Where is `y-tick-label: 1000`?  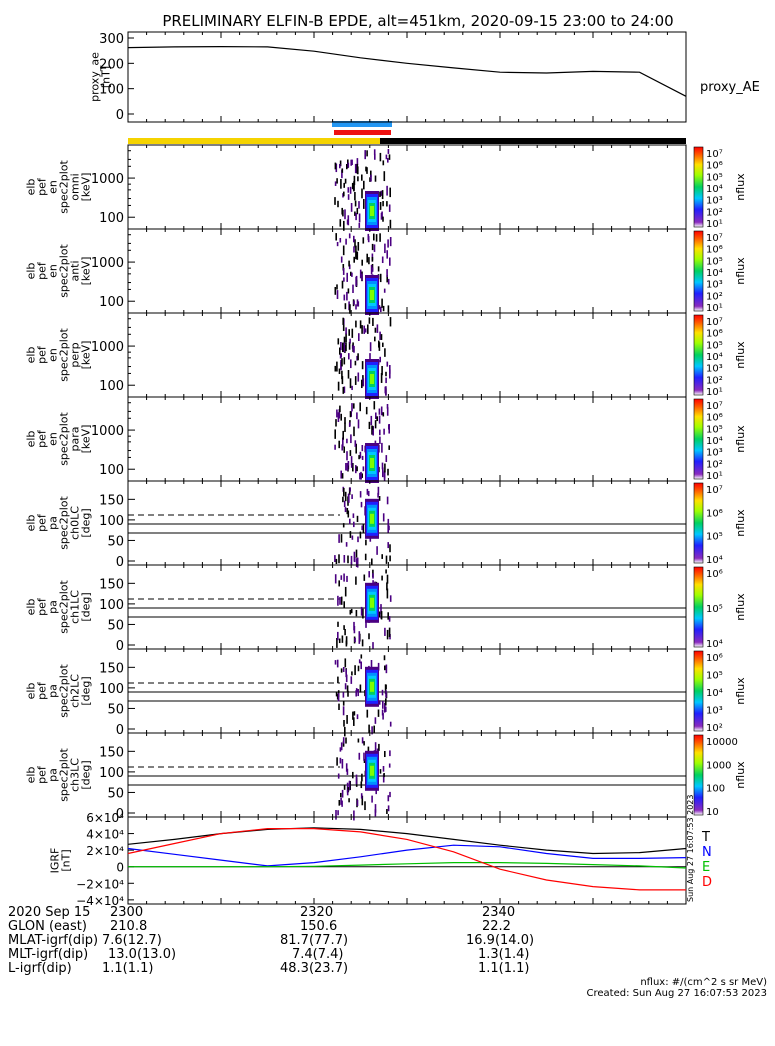 y-tick-label: 1000 is located at coordinates (107, 179).